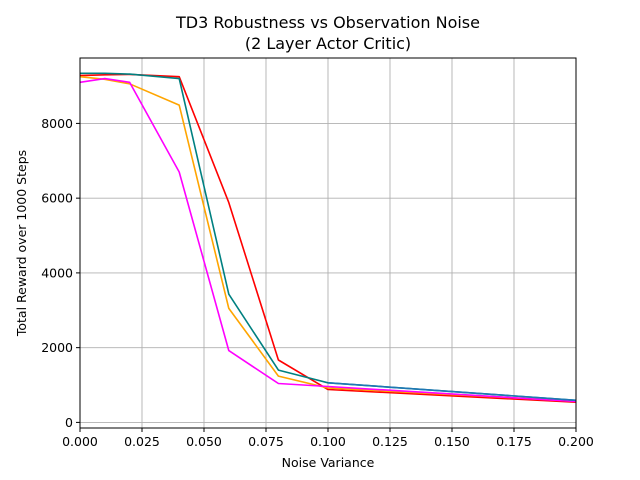 The height and width of the screenshot is (480, 640). I want to click on x-tick-label: 0.150, so click(452, 441).